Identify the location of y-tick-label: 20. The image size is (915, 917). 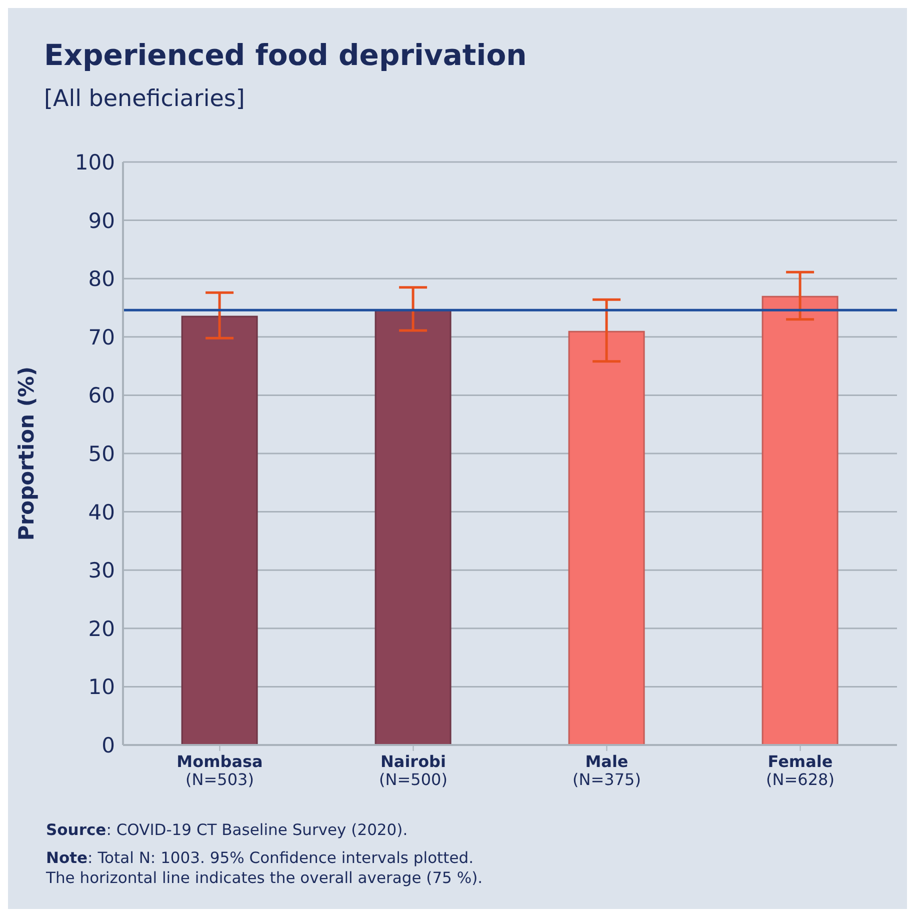
(101, 628).